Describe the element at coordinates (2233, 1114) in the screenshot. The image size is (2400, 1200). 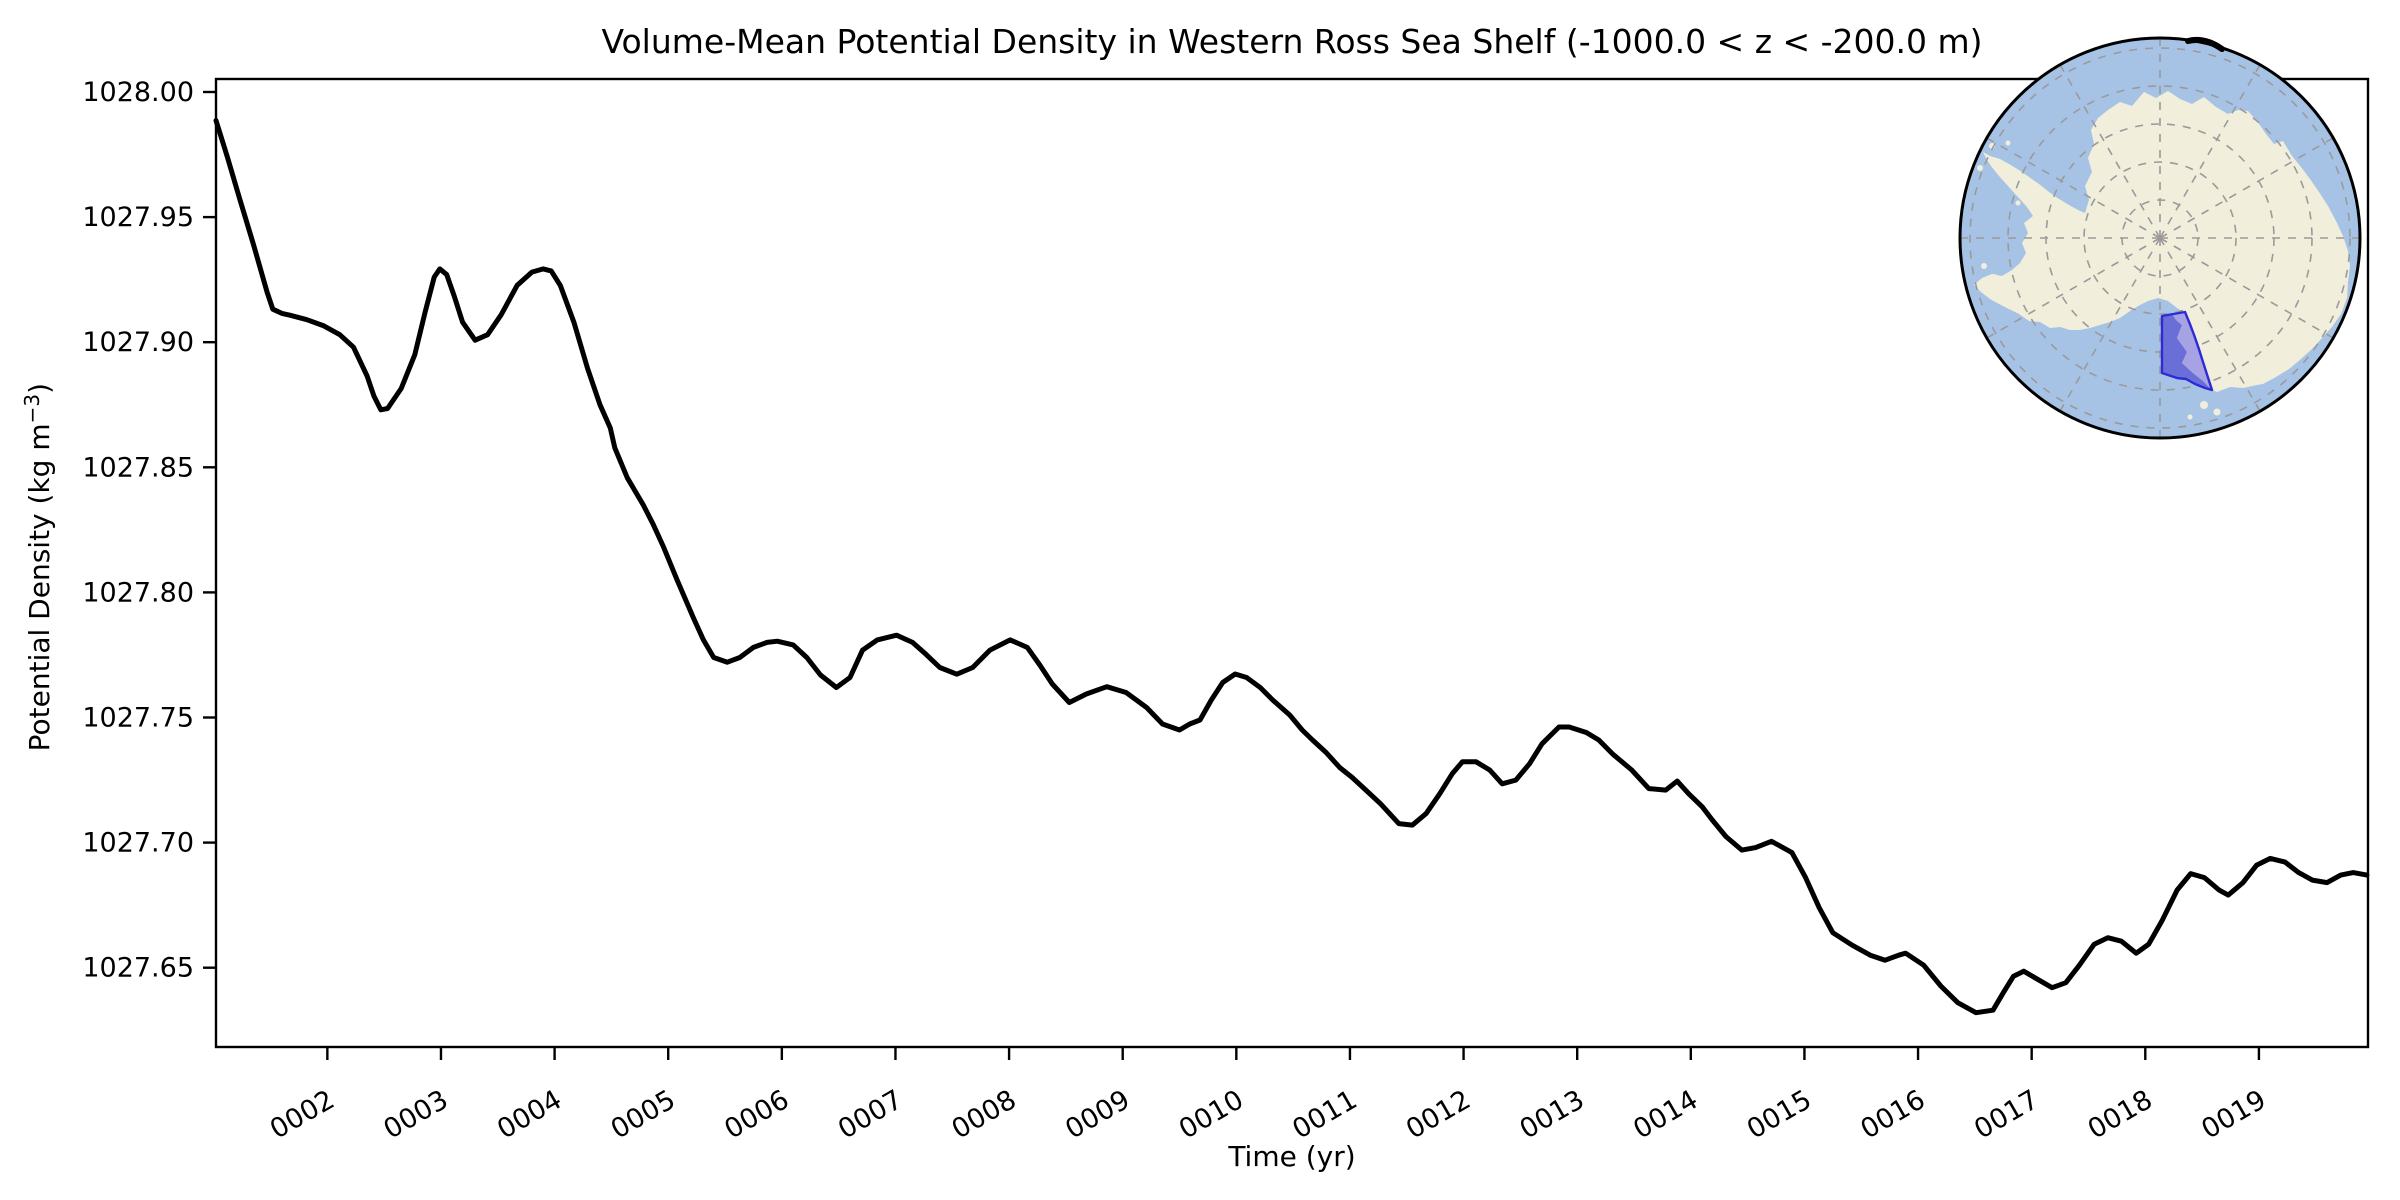
I see `svg-text: 0019` at that location.